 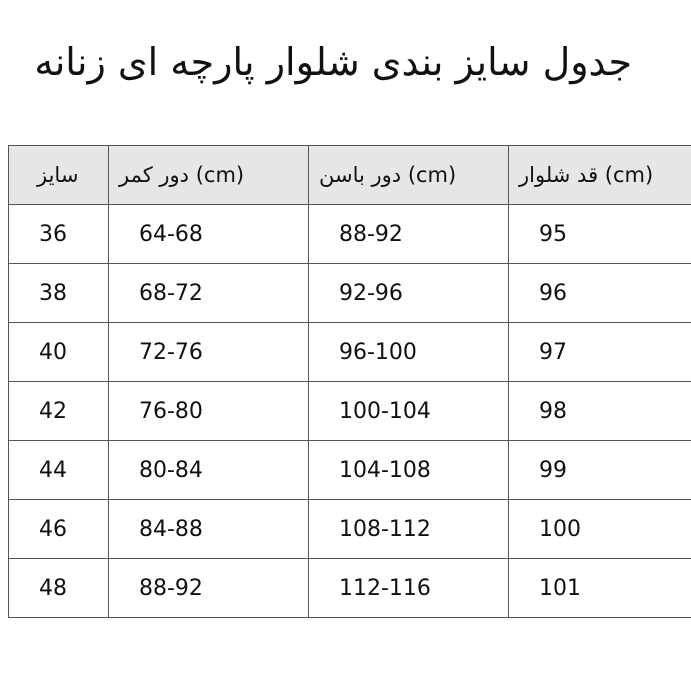 What do you see at coordinates (208, 234) in the screenshot?
I see `table-cell: 64-68` at bounding box center [208, 234].